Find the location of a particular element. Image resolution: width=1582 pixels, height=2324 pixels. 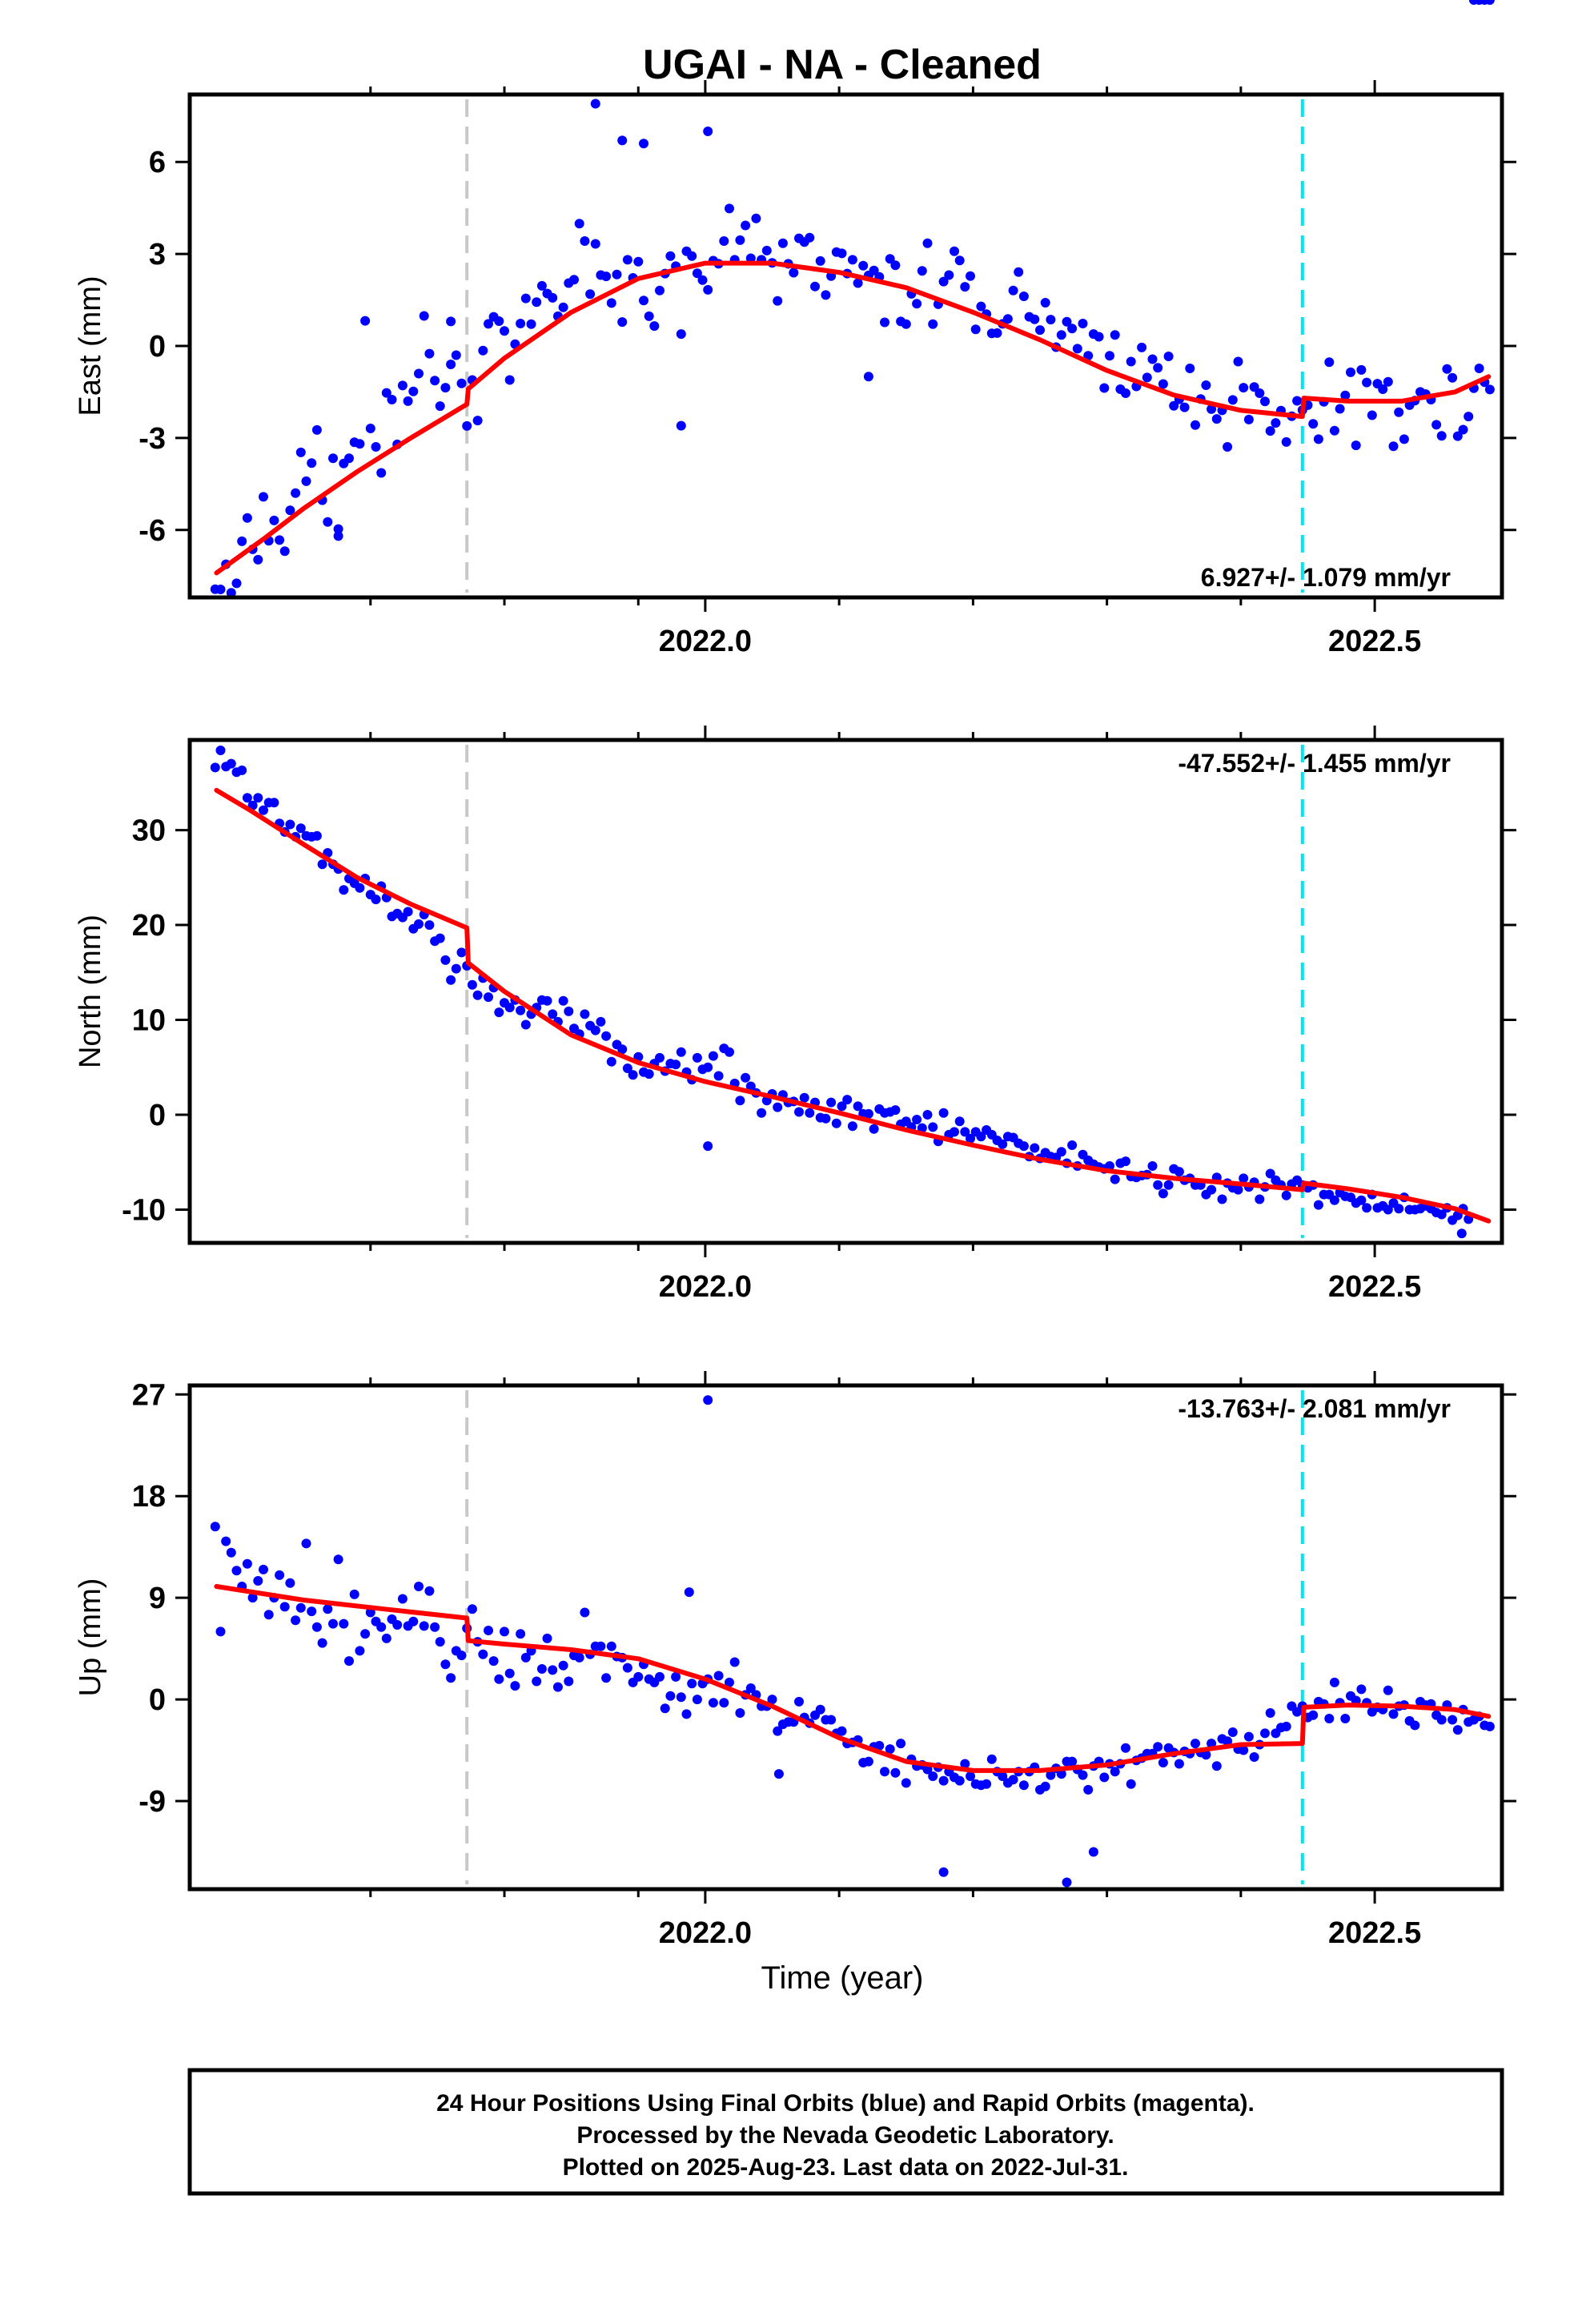

up-x-tick-label: 2022.5 is located at coordinates (1375, 1933).